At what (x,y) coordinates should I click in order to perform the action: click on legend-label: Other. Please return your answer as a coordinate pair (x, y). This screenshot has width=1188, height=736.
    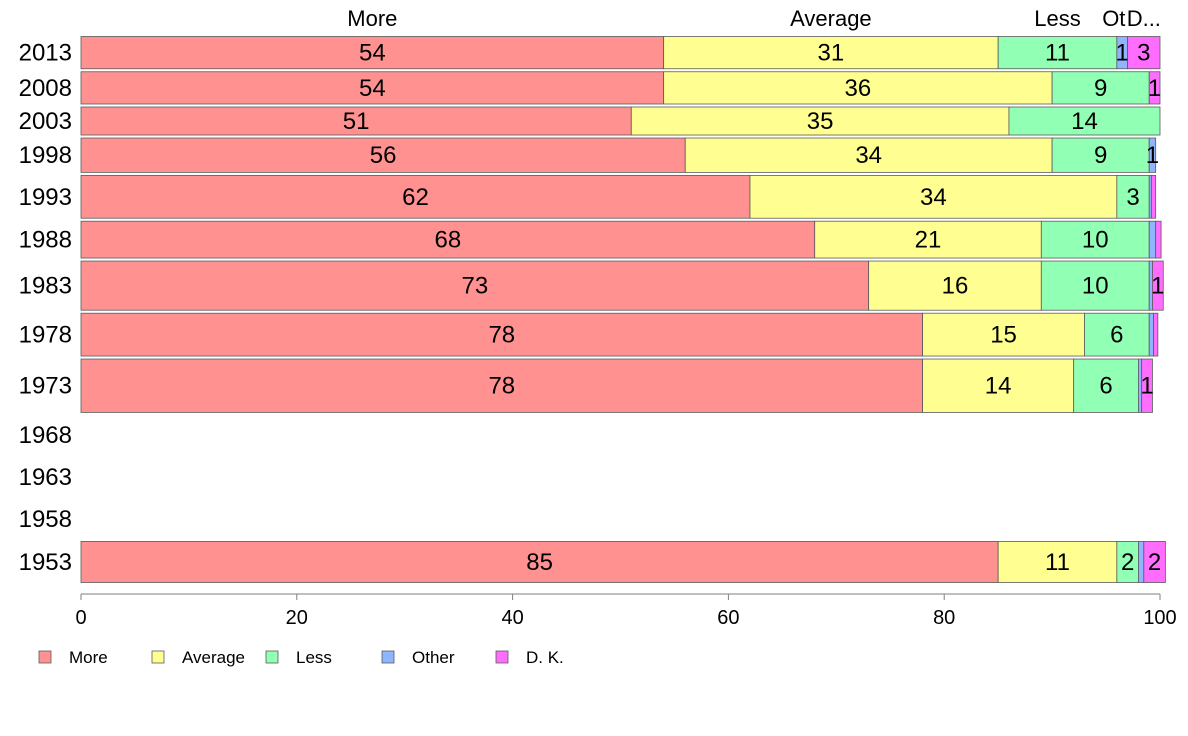
    Looking at the image, I should click on (433, 657).